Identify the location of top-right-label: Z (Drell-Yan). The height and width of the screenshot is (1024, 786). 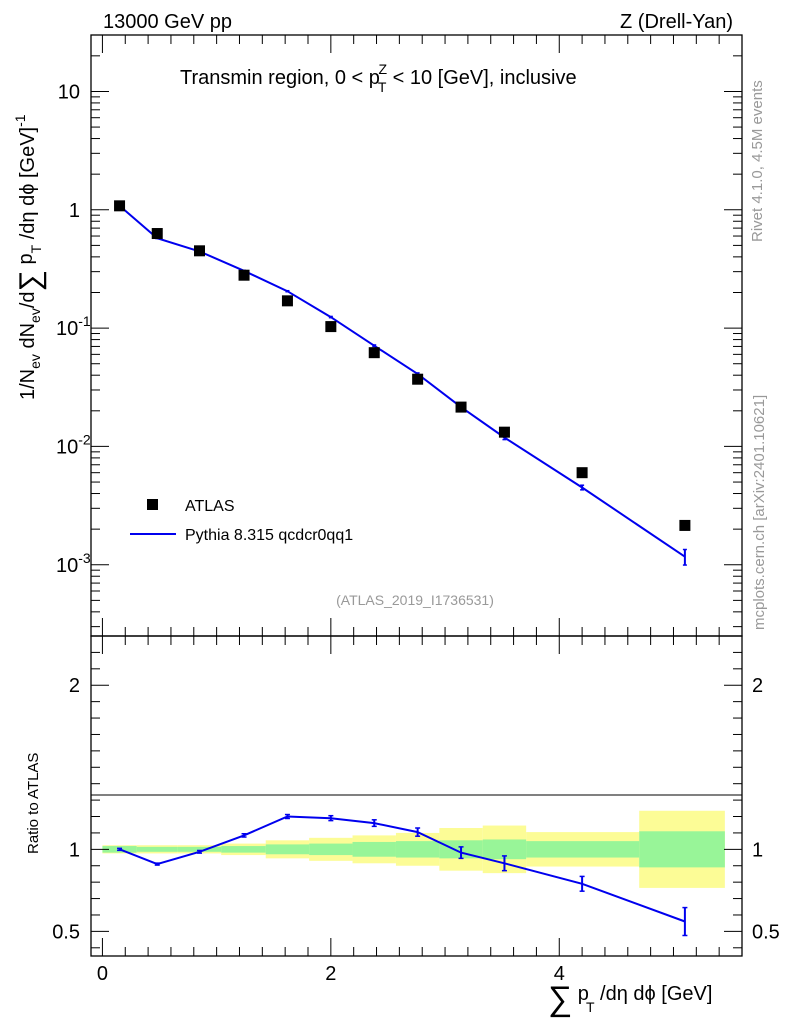
(676, 22).